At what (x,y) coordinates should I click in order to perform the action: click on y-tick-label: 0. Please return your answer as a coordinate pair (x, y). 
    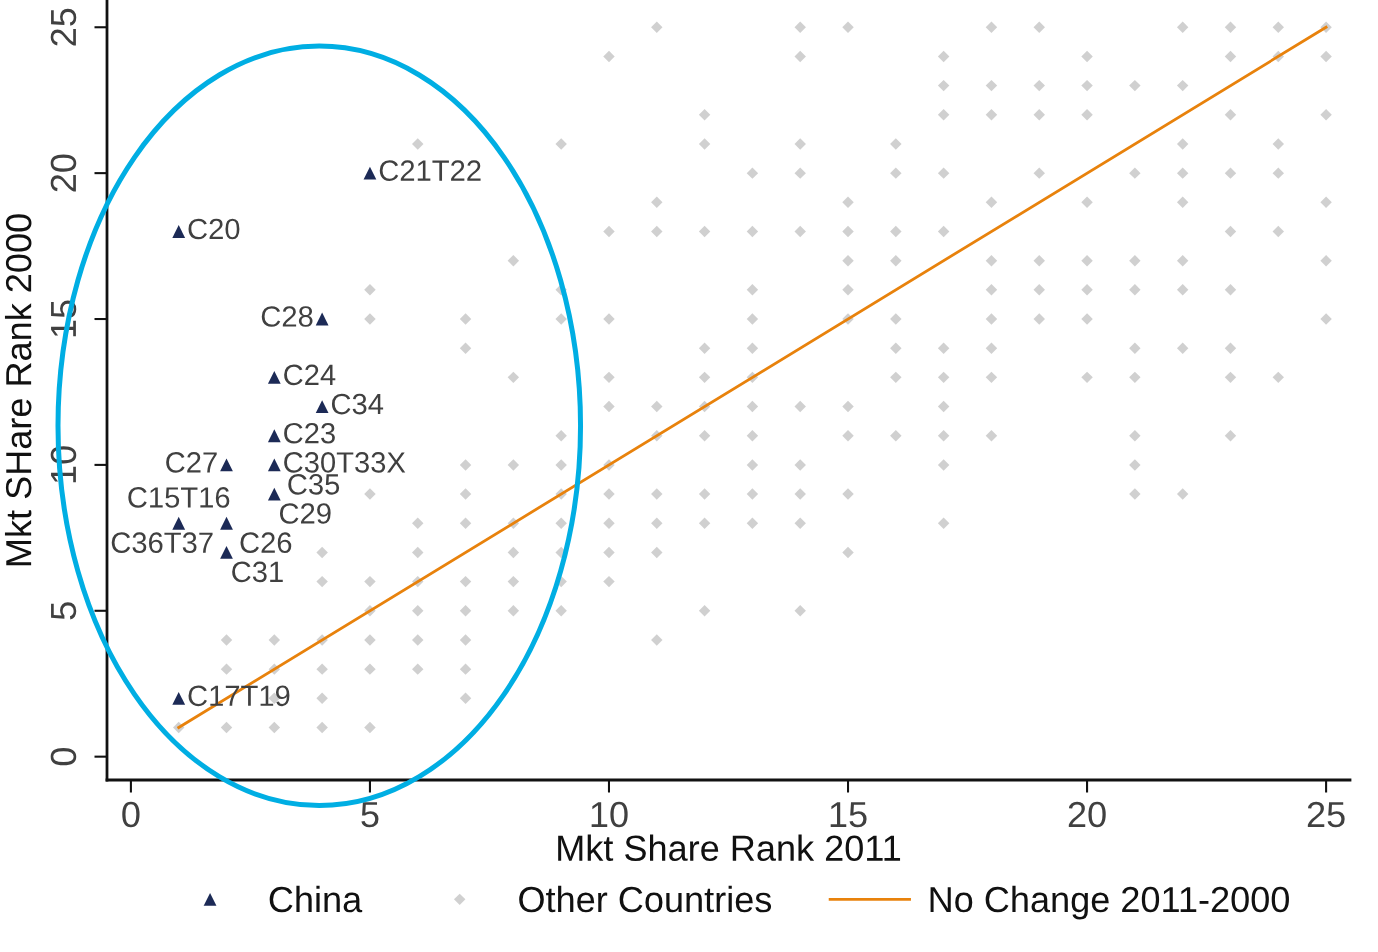
    Looking at the image, I should click on (63, 757).